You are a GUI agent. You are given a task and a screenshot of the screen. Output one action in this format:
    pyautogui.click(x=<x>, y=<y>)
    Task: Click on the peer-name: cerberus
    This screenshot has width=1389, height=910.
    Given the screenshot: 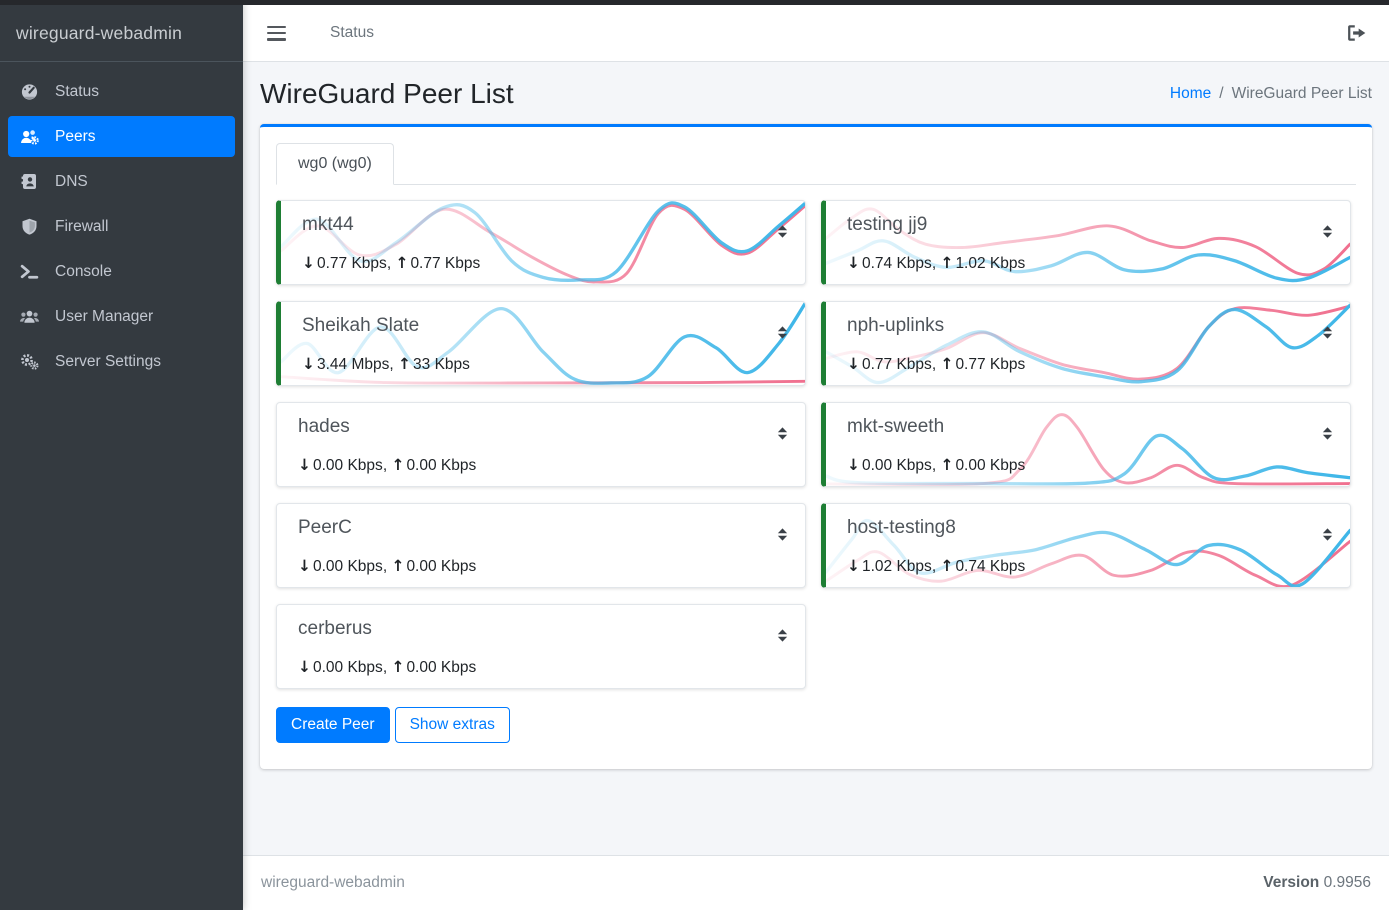 What is the action you would take?
    pyautogui.click(x=335, y=628)
    